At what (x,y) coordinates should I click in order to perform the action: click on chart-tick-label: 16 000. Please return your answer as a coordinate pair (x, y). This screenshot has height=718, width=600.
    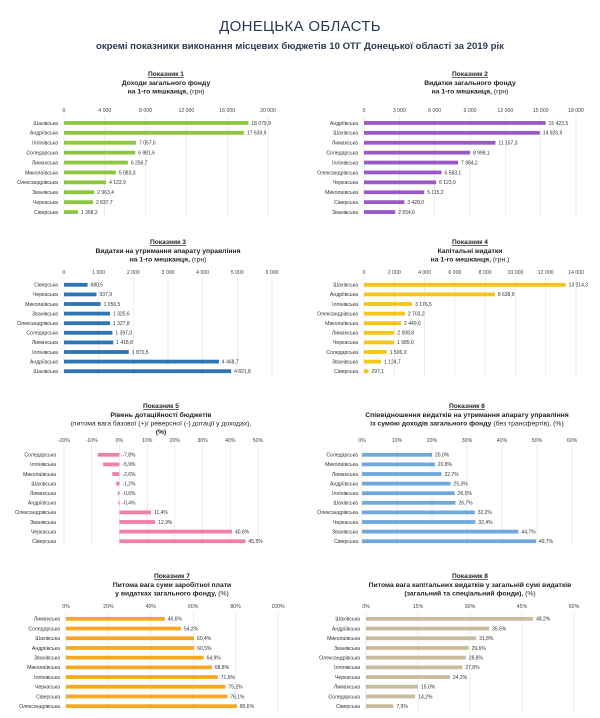
    Looking at the image, I should click on (227, 111).